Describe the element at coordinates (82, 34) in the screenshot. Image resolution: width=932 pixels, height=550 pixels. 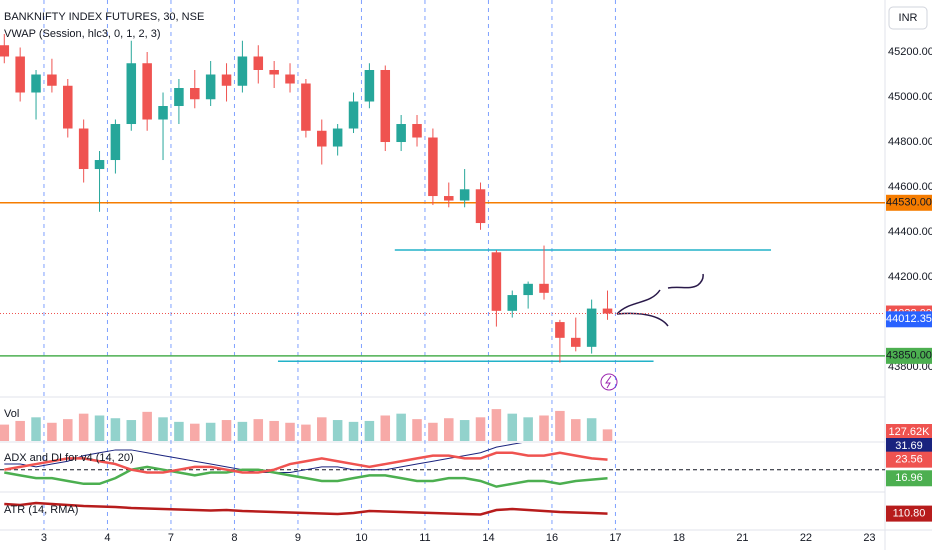
I see `indicator-title: VWAP (Session, hlc3, 0, 1, 2, 3)` at that location.